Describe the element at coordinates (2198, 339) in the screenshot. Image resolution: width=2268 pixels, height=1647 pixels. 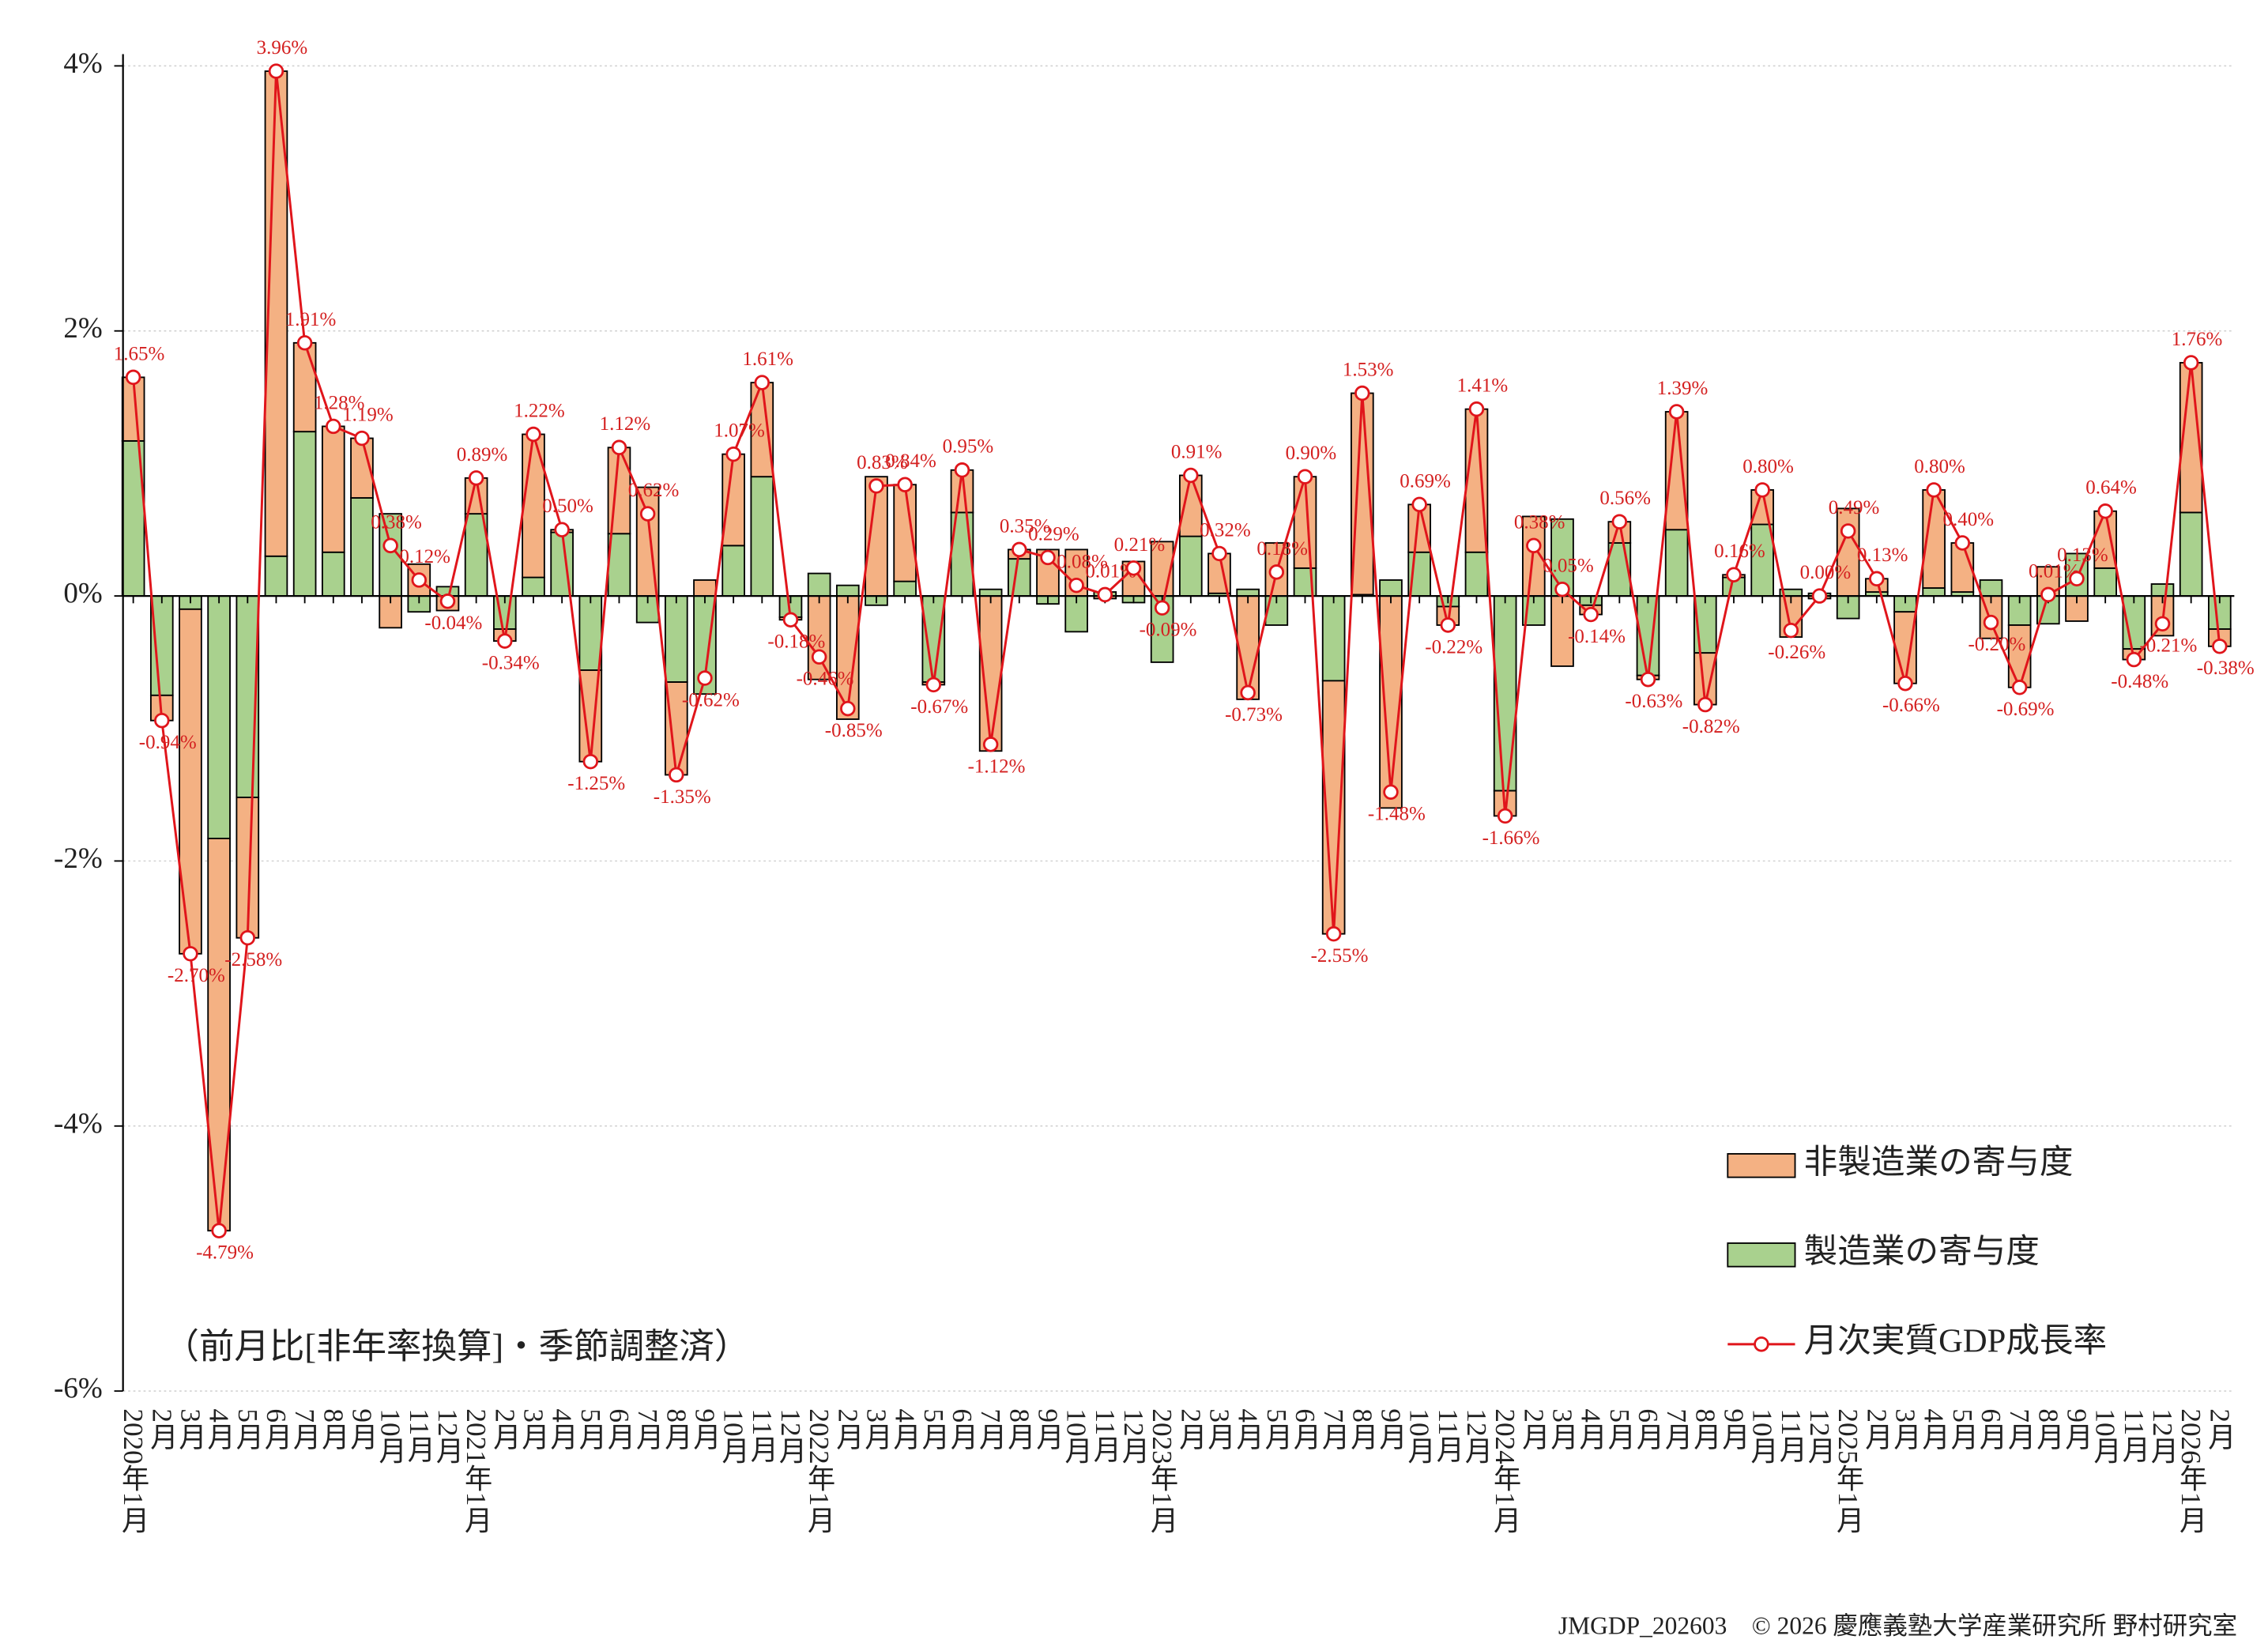
I see `data-label: 1.76%` at that location.